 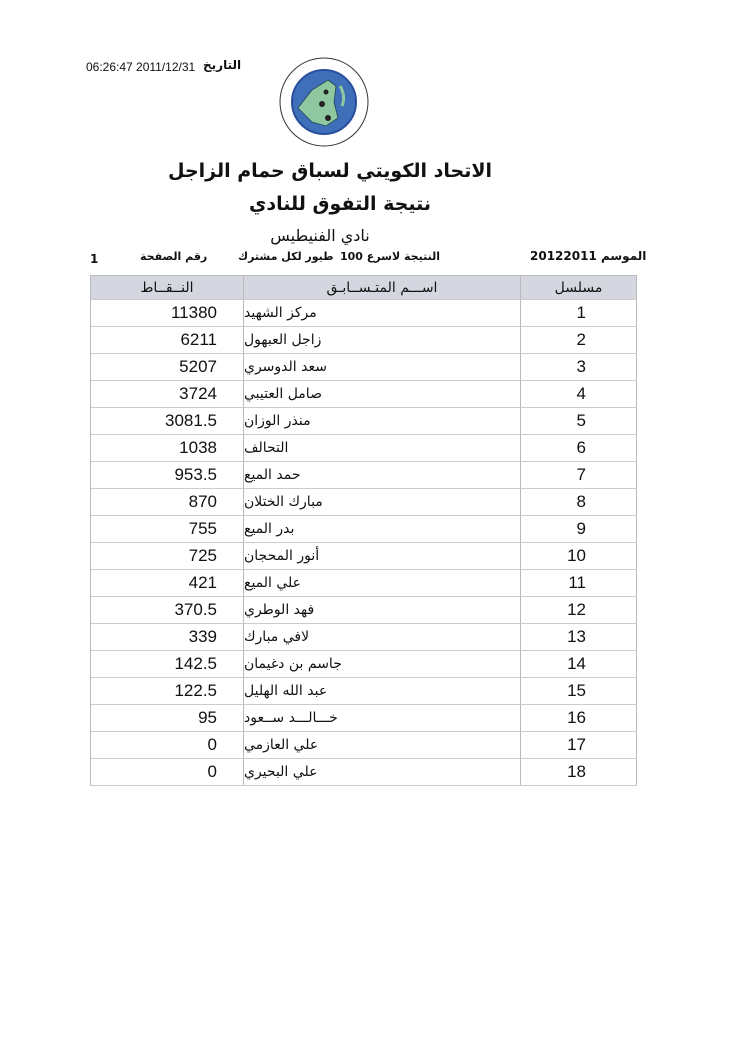 What do you see at coordinates (382, 664) in the screenshot?
I see `name-cell: جاسم بن دغيمان` at bounding box center [382, 664].